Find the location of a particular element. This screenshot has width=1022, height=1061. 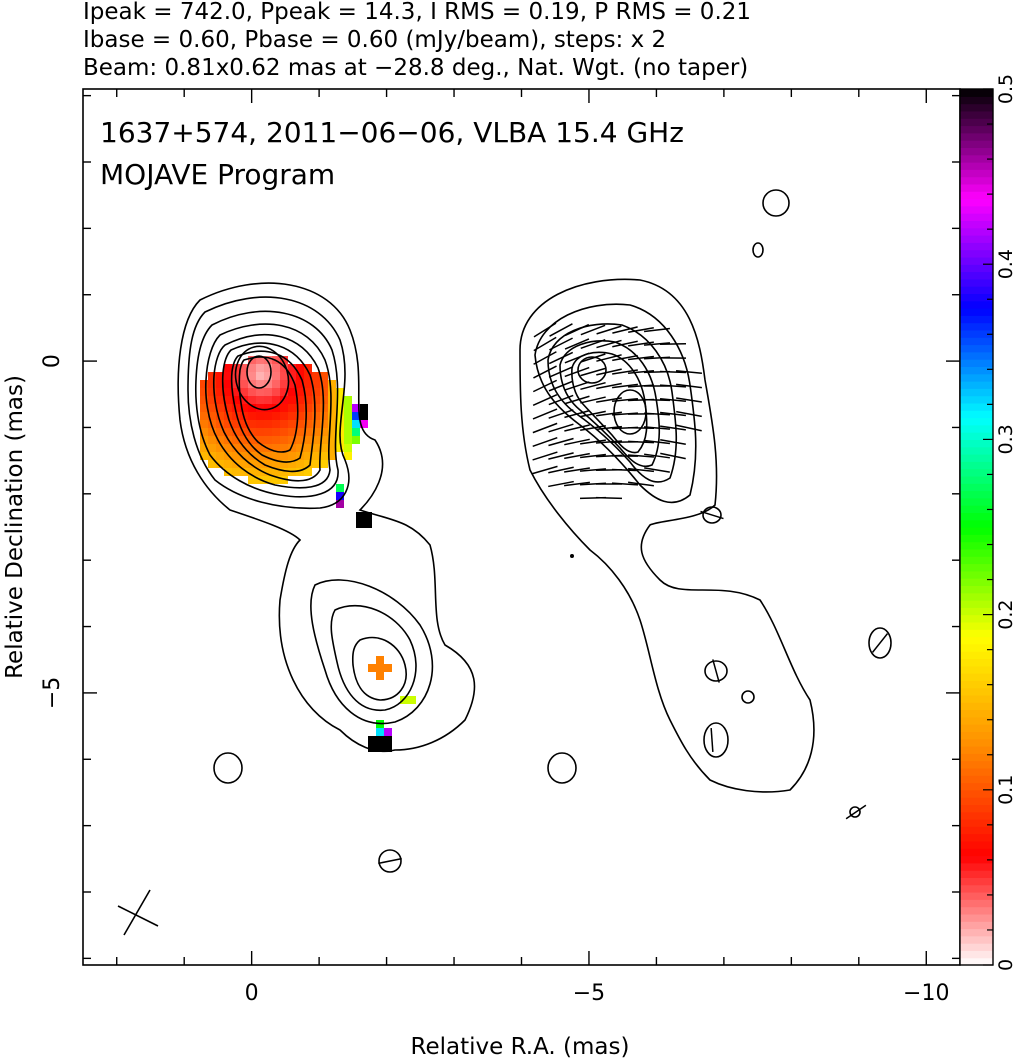

colorbar: 0 0.1 0.2 0.3 0.4 0.5 is located at coordinates (988, 522).